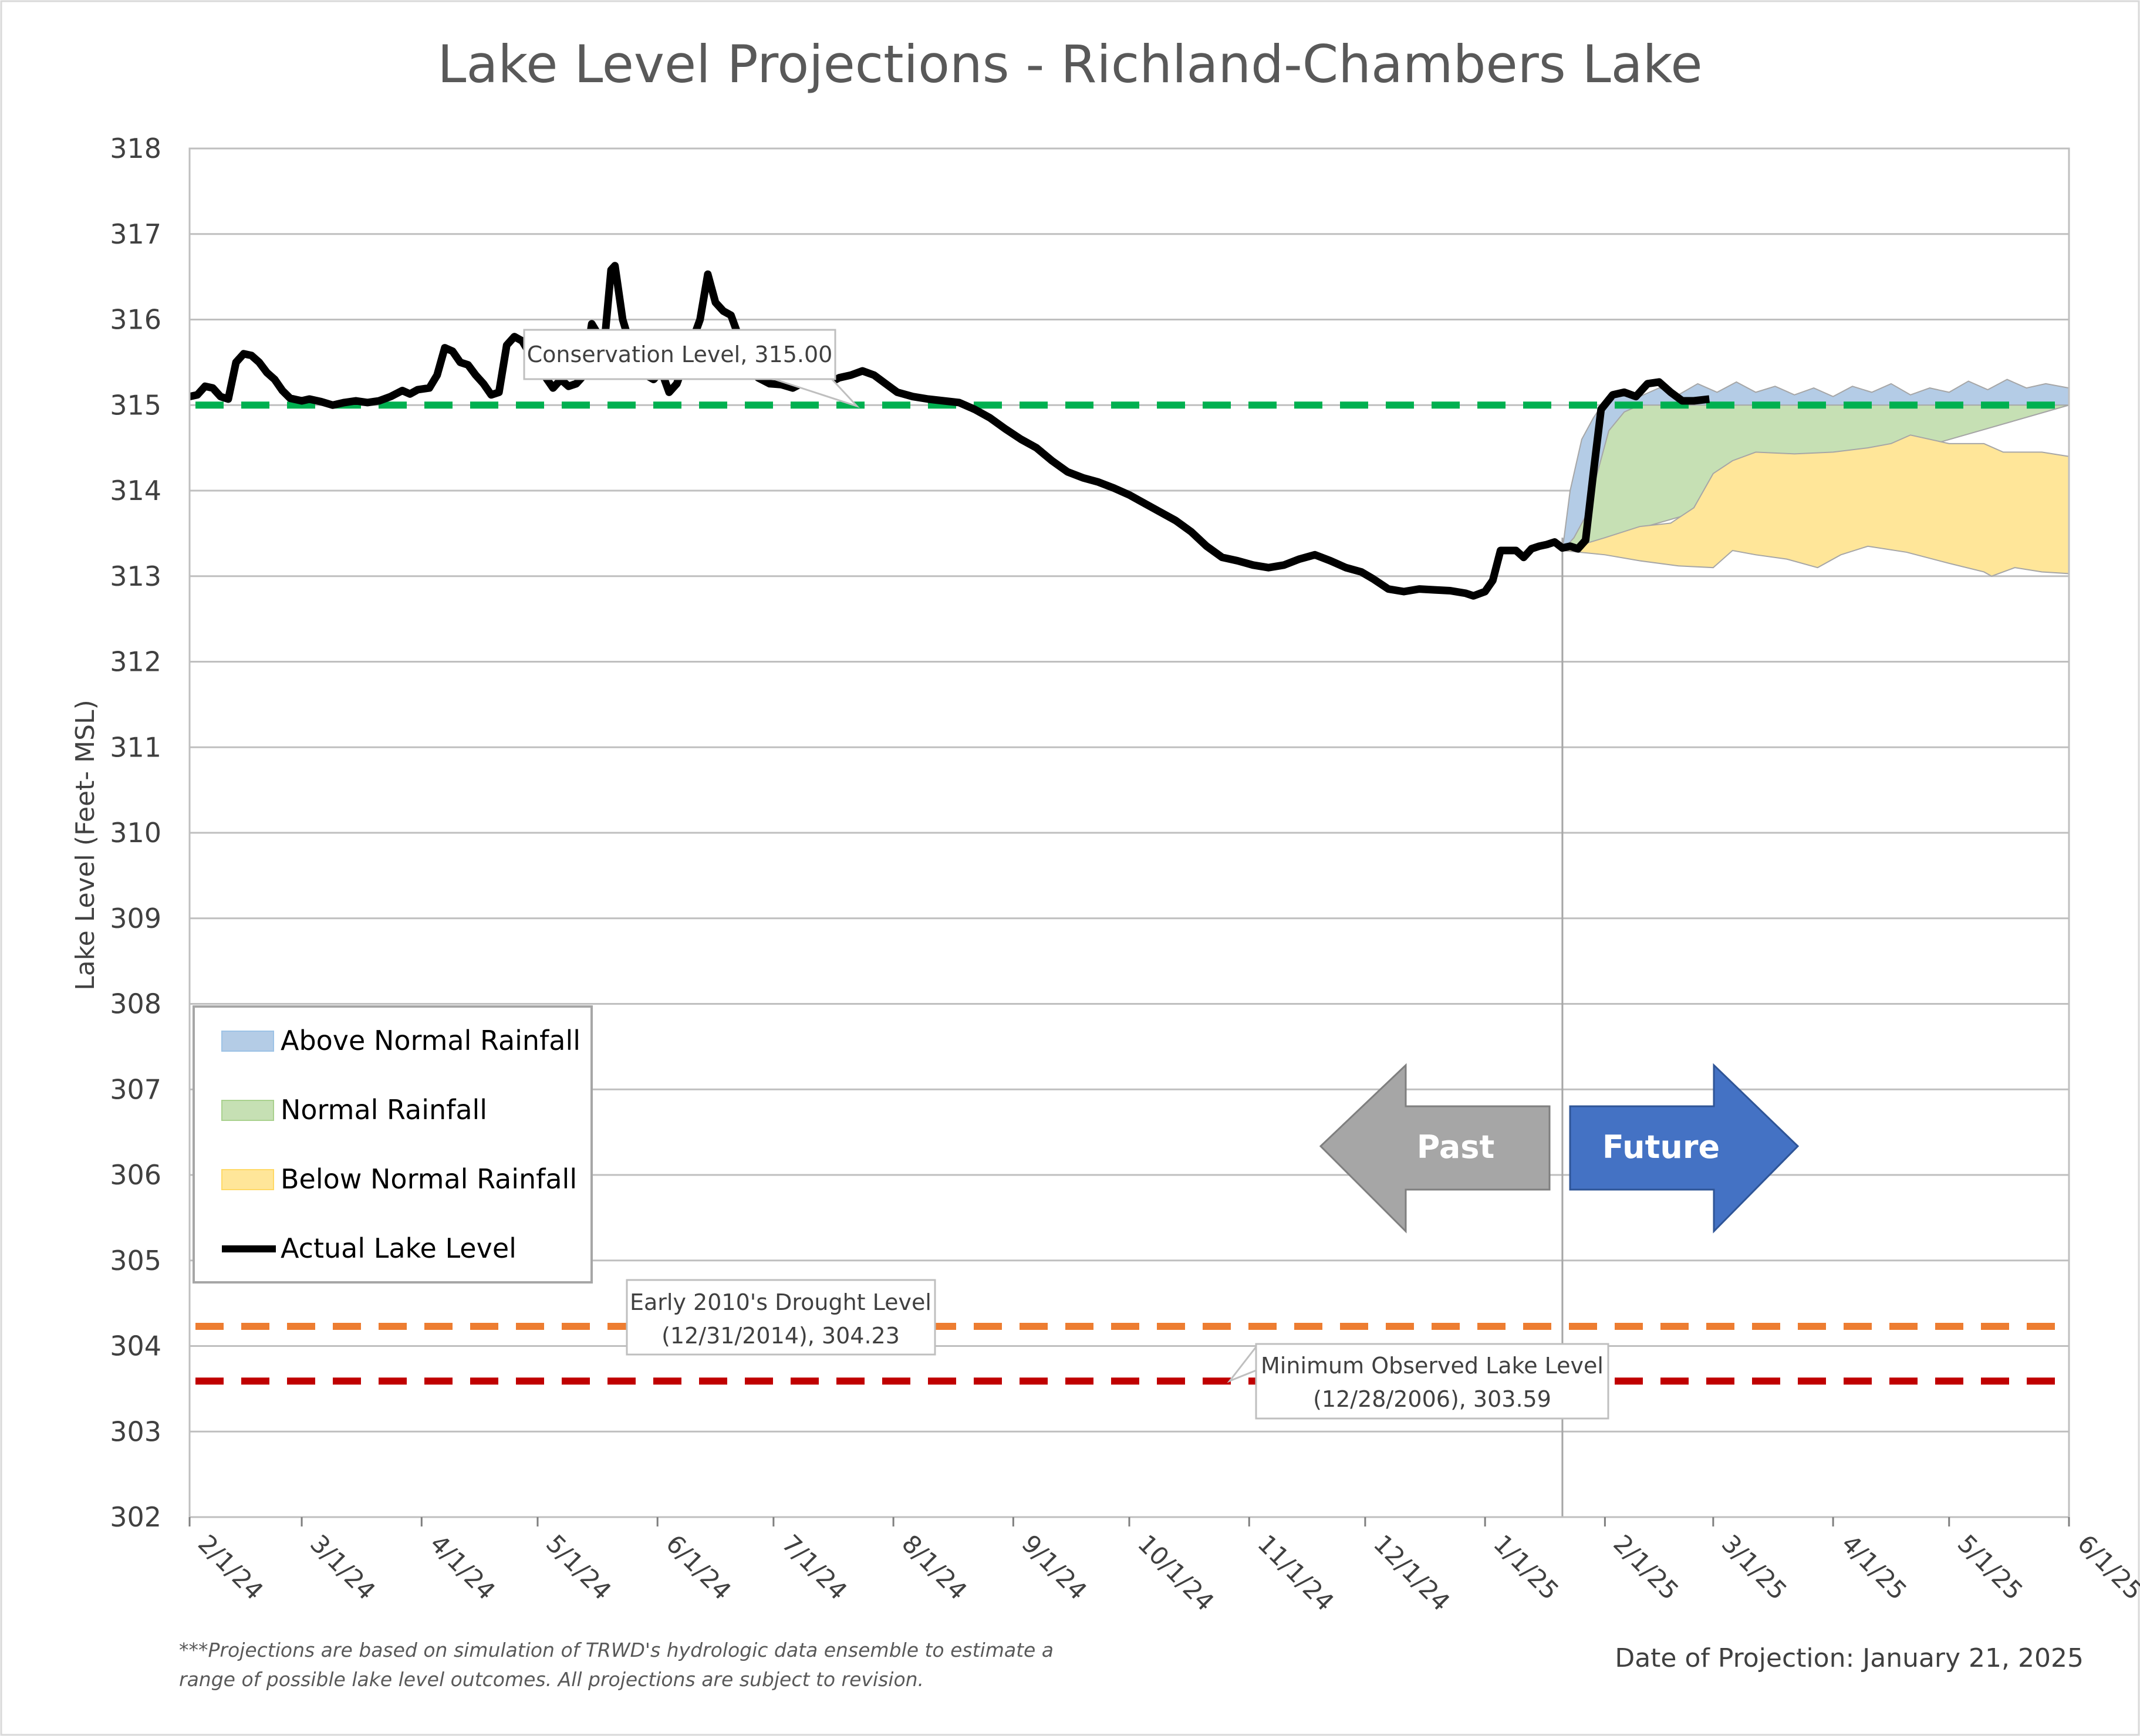 The height and width of the screenshot is (1736, 2140). Describe the element at coordinates (1456, 1148) in the screenshot. I see `past-arrow-label: Past` at that location.